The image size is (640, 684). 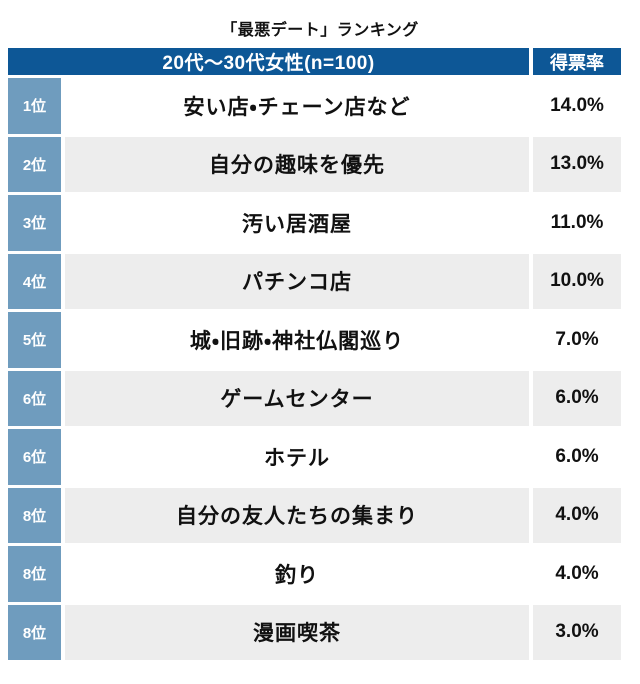 I want to click on rate-cell: 3.0%, so click(x=577, y=632).